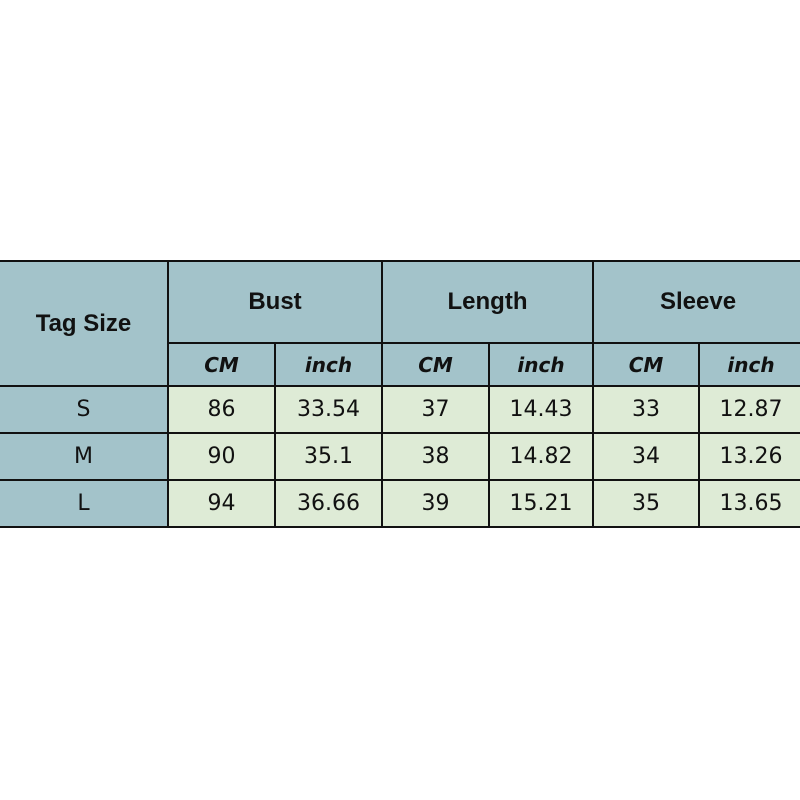 The image size is (800, 800). Describe the element at coordinates (435, 456) in the screenshot. I see `value-cell: 38` at that location.